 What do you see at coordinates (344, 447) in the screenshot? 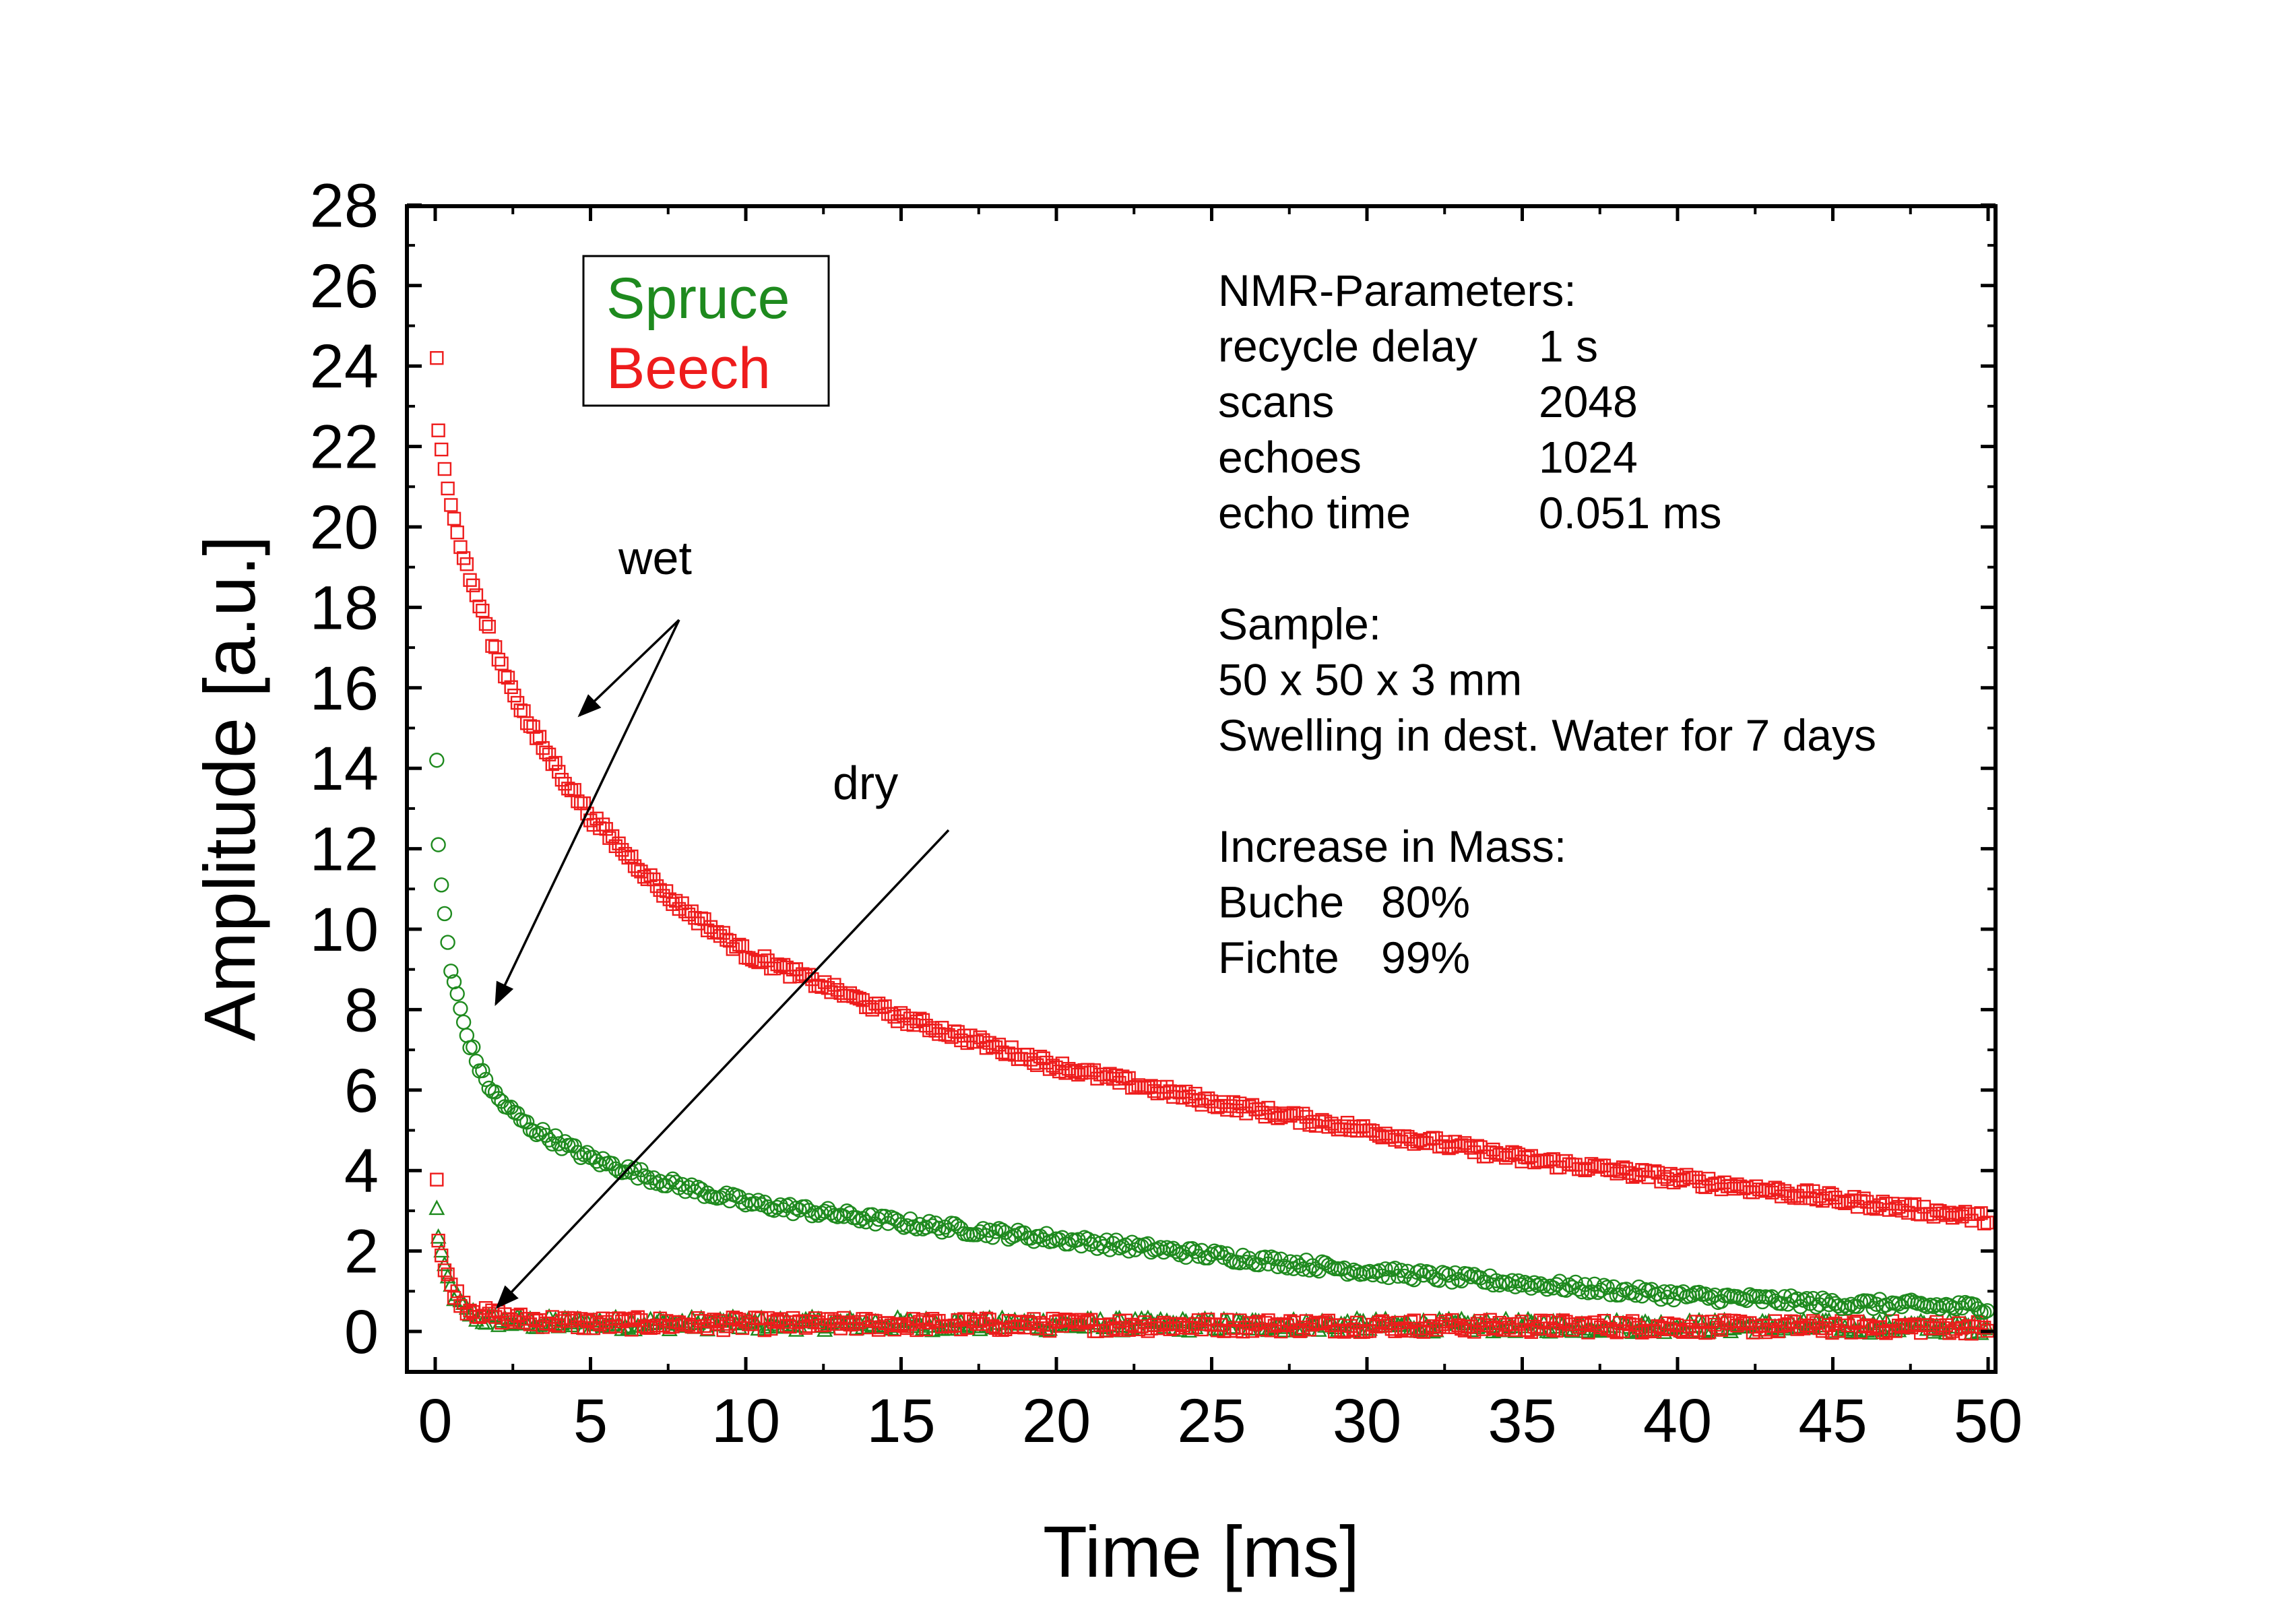
I see `y-tick-label: 22` at bounding box center [344, 447].